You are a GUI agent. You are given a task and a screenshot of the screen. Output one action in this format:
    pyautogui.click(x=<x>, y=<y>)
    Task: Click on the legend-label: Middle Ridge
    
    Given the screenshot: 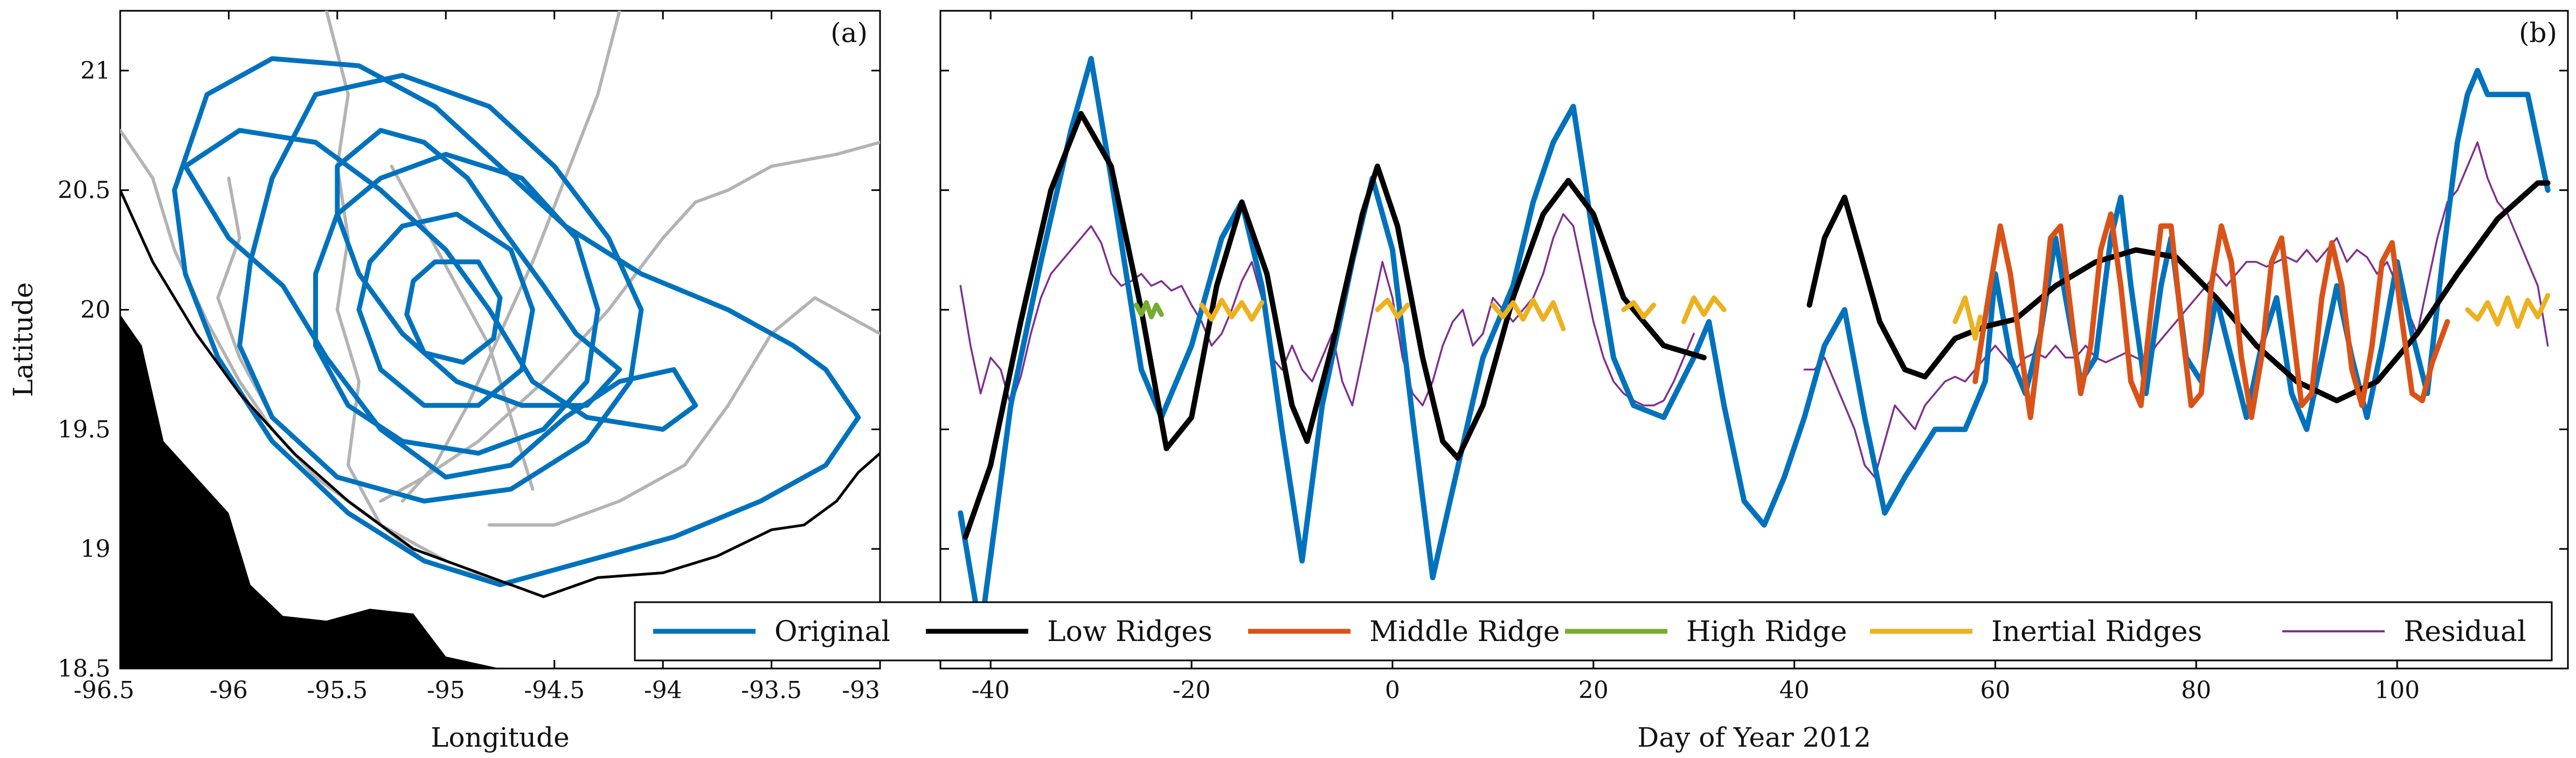 What is the action you would take?
    pyautogui.click(x=1464, y=632)
    